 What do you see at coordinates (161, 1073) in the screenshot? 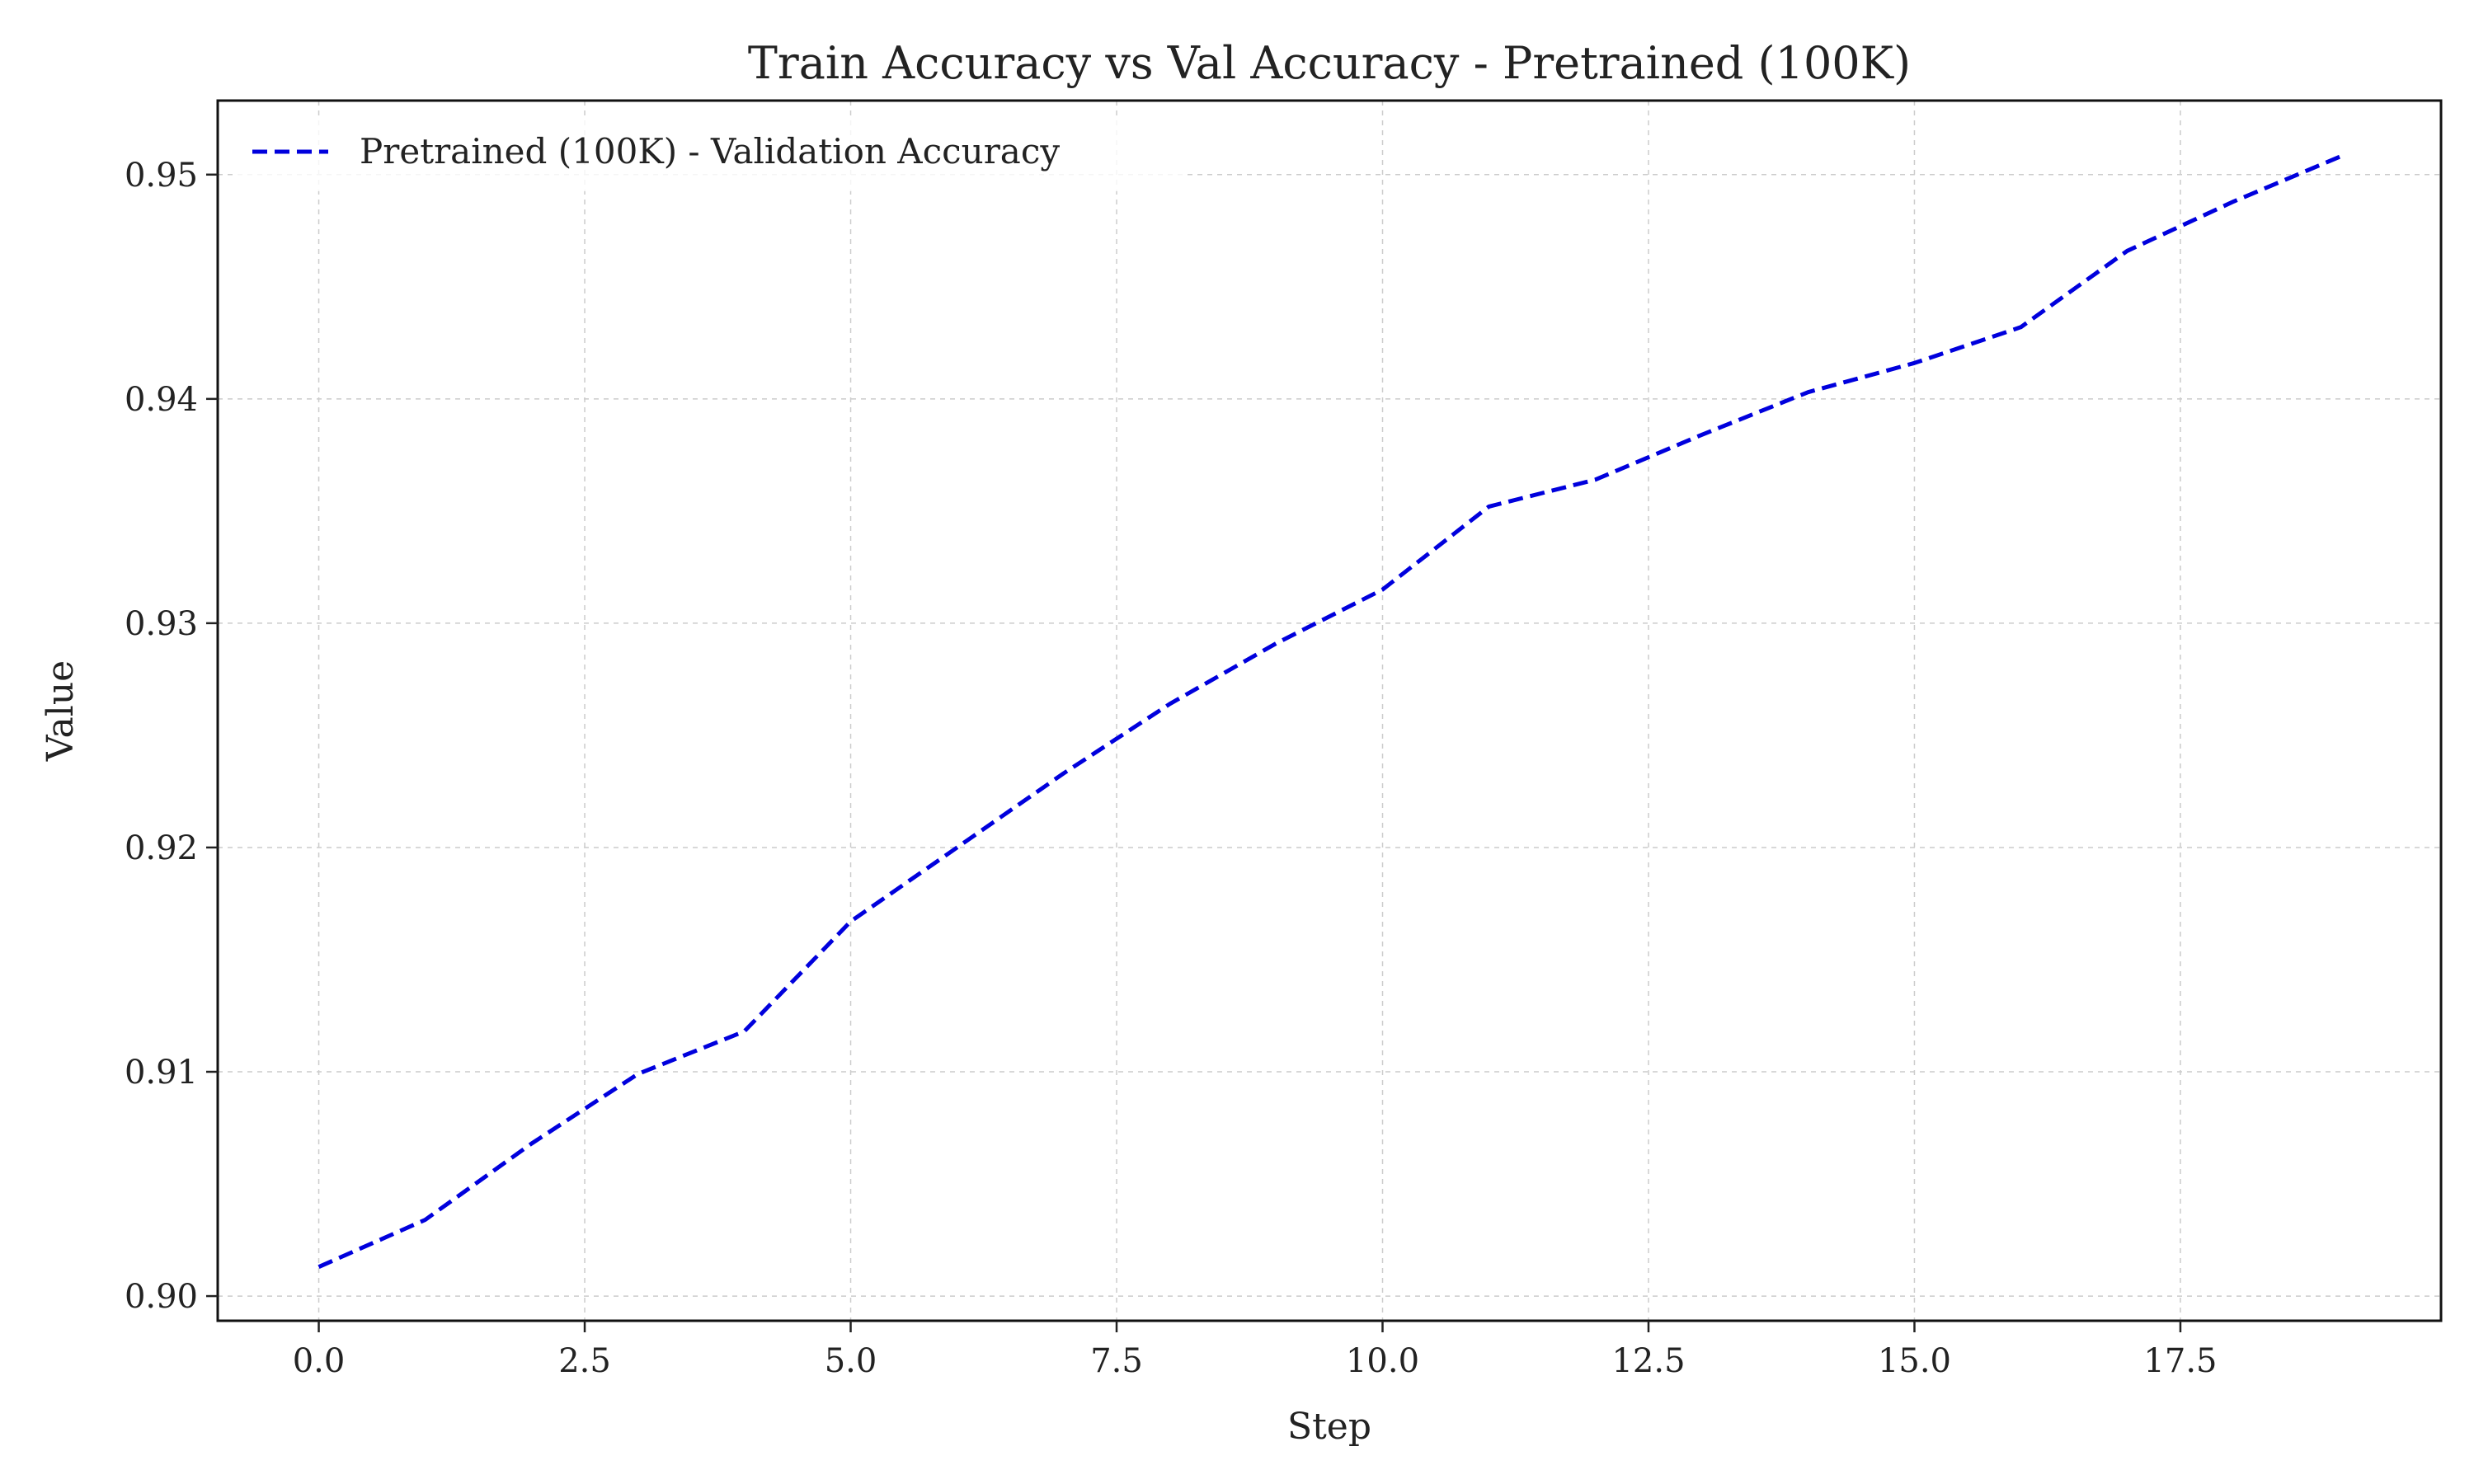
I see `y-tick-label: 0.91` at bounding box center [161, 1073].